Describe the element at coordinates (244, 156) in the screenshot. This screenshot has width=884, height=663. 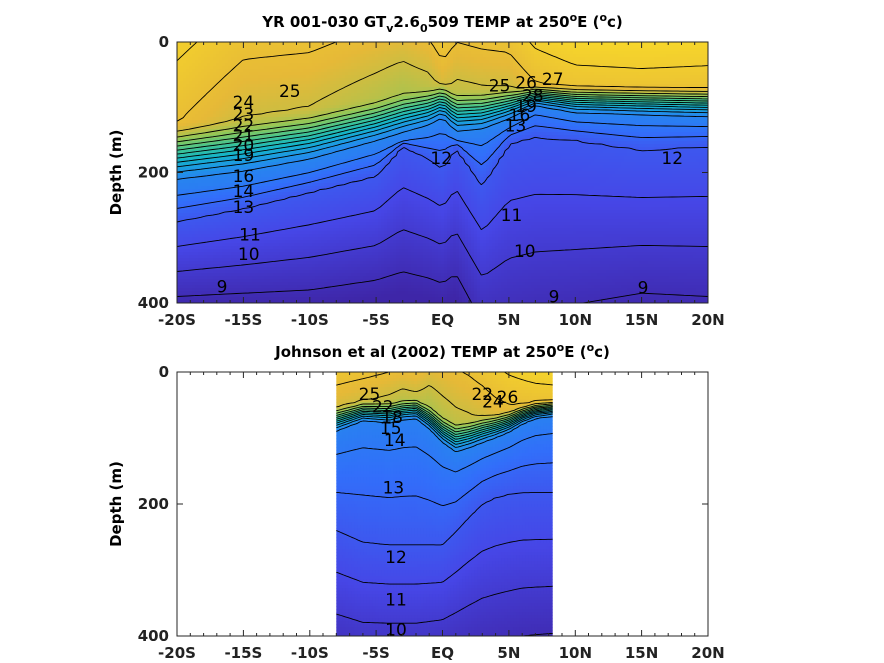
I see `contour-label: 19` at that location.